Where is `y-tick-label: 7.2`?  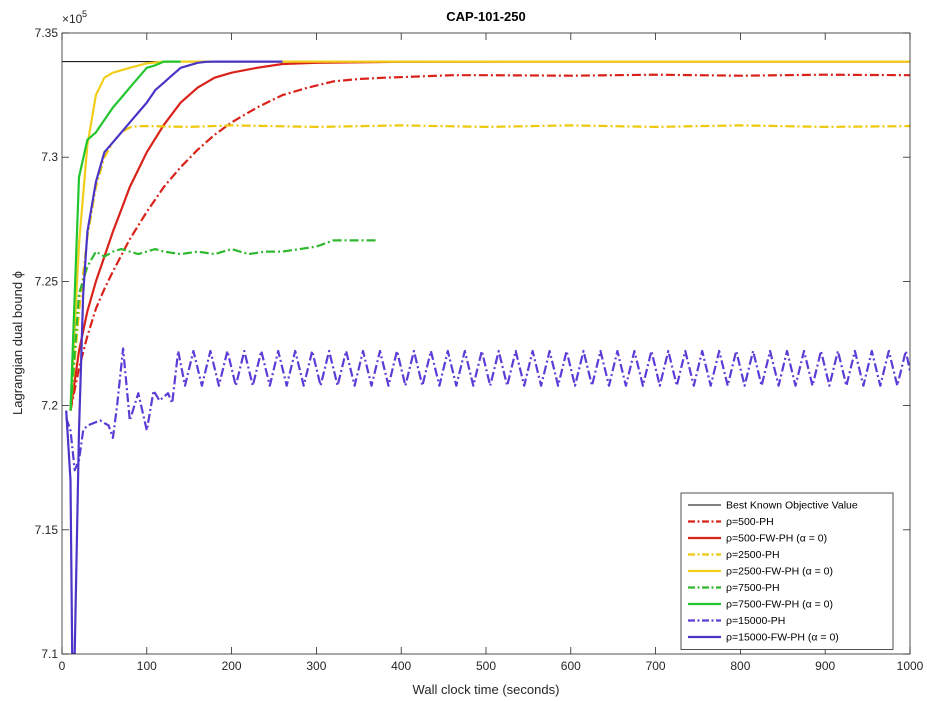 y-tick-label: 7.2 is located at coordinates (49, 406).